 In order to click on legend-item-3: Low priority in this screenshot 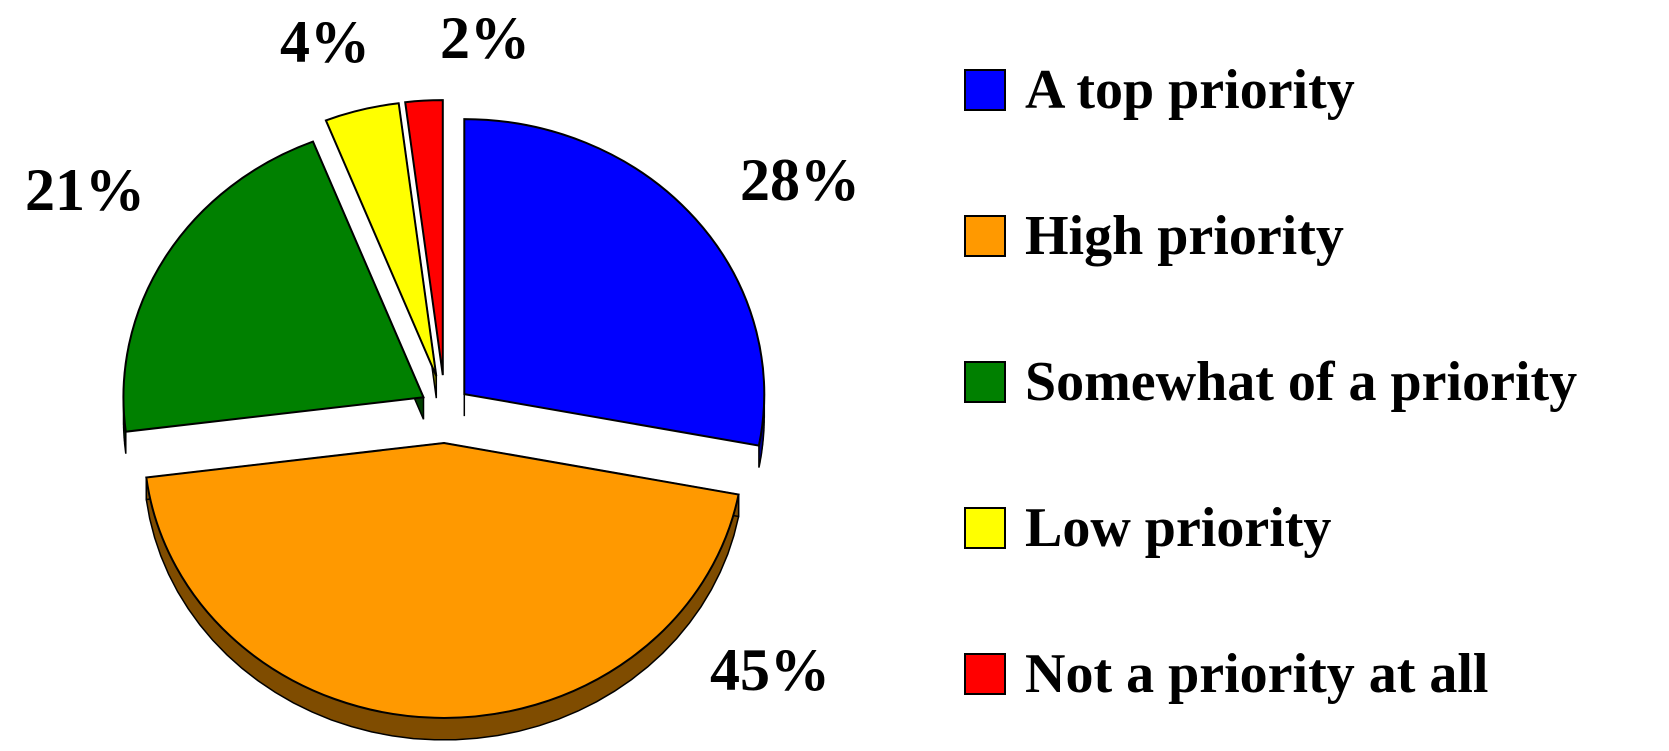, I will do `click(1147, 528)`.